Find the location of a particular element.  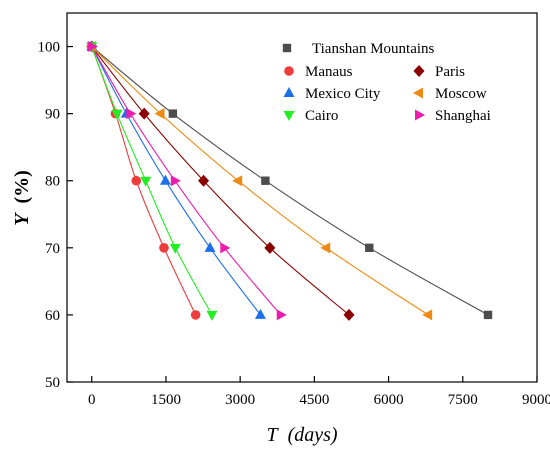

x-axis-title: T (days) is located at coordinates (301, 435).